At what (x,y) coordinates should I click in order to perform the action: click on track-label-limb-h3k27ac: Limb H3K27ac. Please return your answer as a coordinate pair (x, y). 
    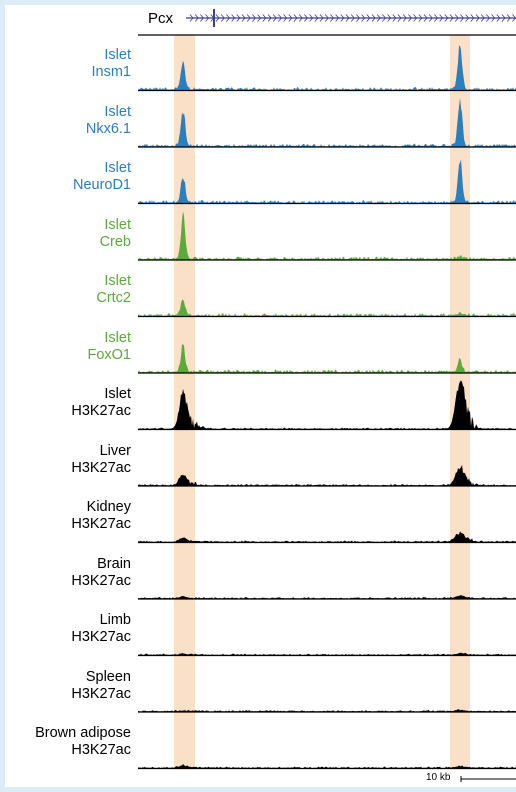
    Looking at the image, I should click on (68, 629).